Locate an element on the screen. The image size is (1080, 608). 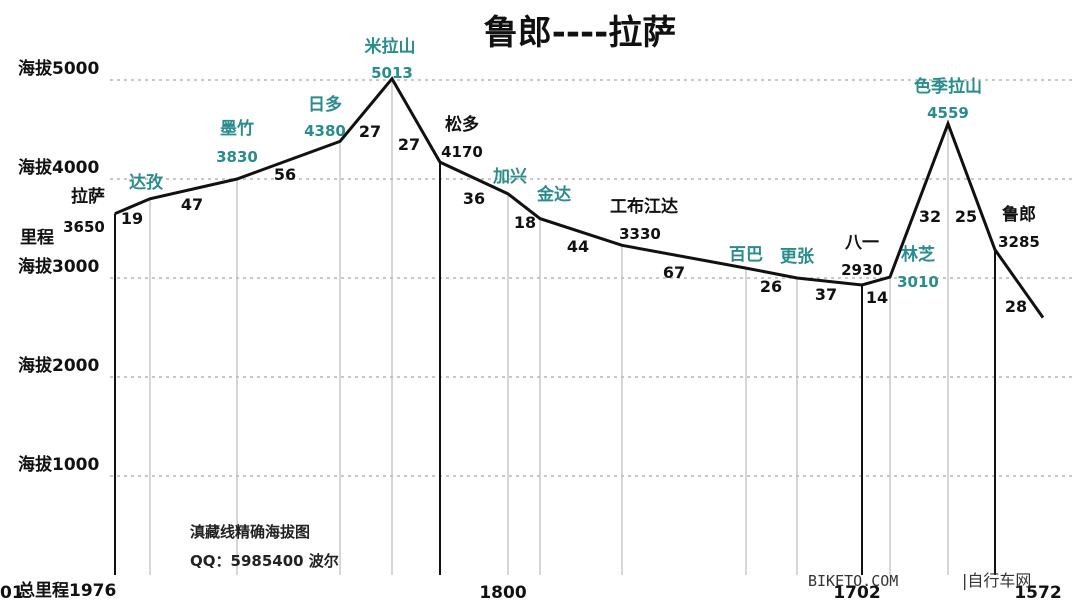
station-elevation: 5013 is located at coordinates (392, 73).